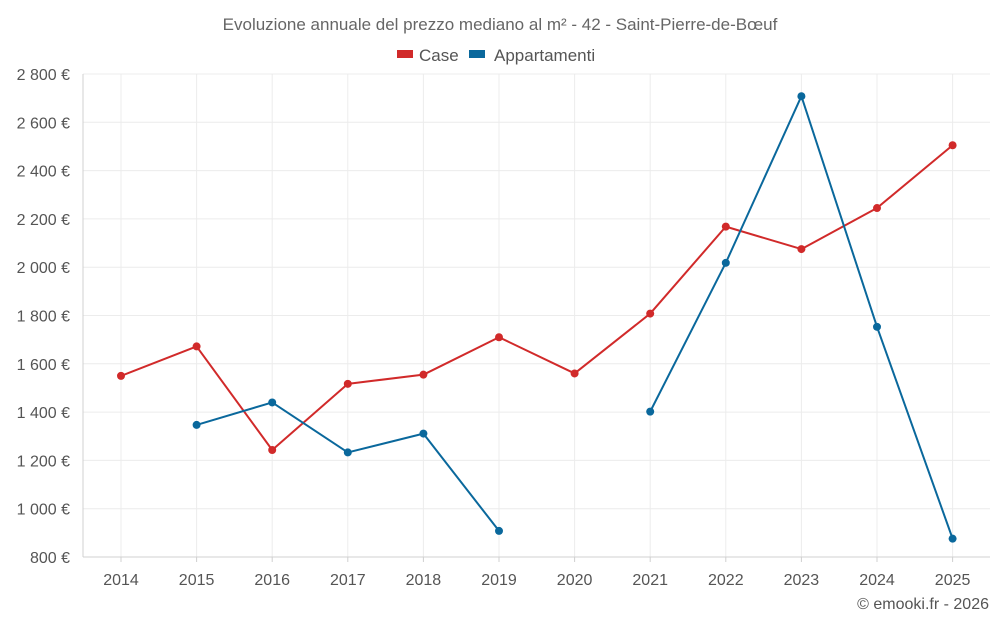 The width and height of the screenshot is (1000, 625). What do you see at coordinates (43, 413) in the screenshot?
I see `y-tick-label: 1 400 €` at bounding box center [43, 413].